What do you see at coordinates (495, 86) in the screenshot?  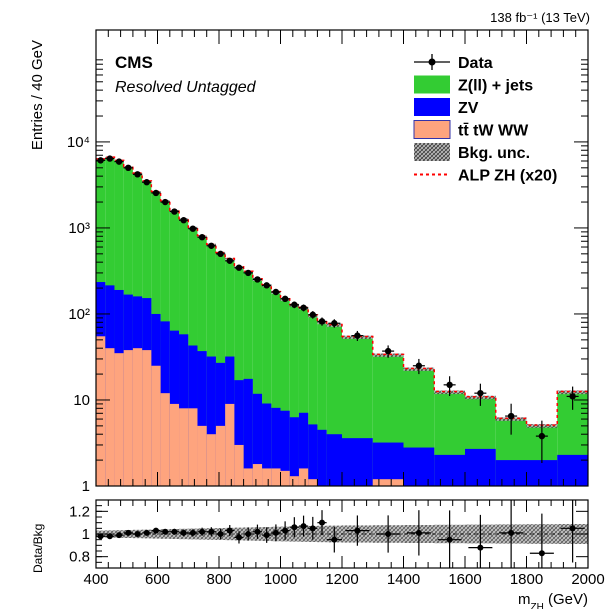 I see `legend-label-z-ll-jets: Z(ll) + jets` at bounding box center [495, 86].